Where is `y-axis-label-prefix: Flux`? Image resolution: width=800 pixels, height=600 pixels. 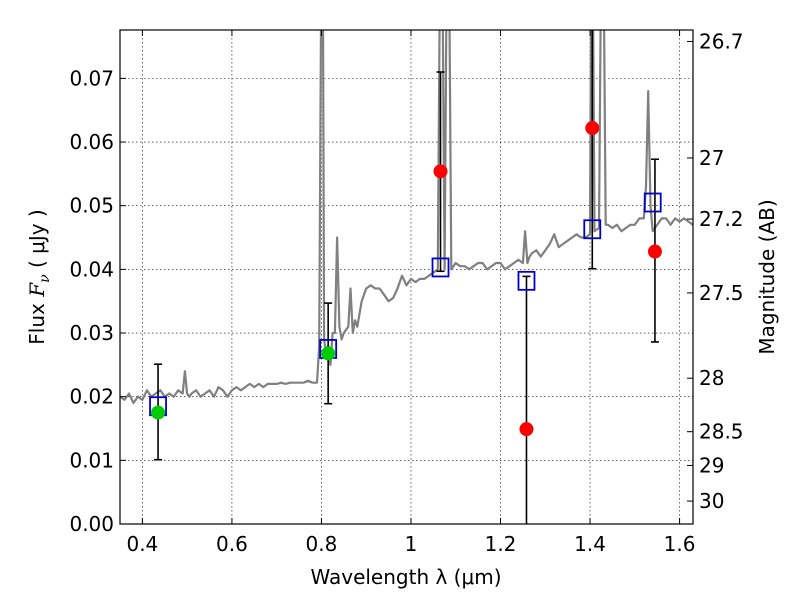 y-axis-label-prefix: Flux is located at coordinates (37, 321).